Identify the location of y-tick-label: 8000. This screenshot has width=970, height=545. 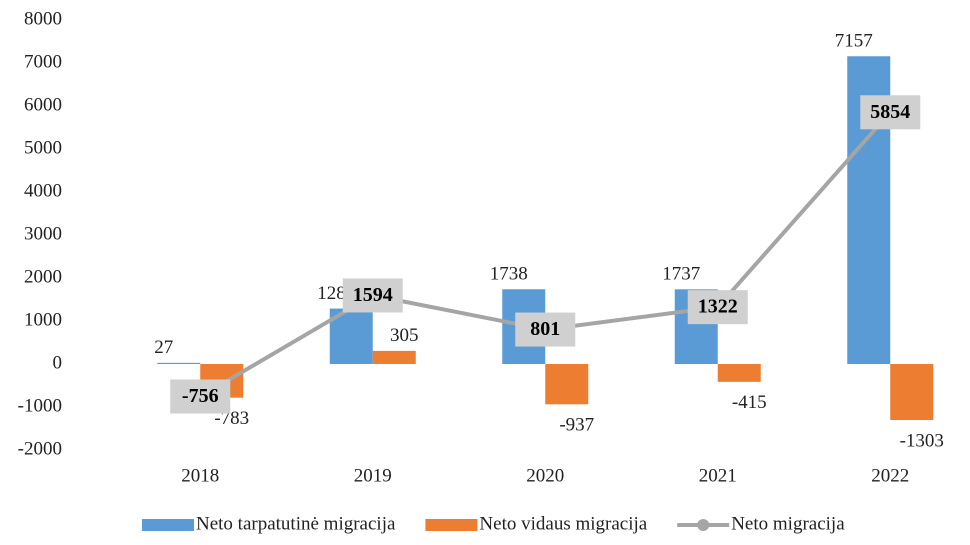
(43, 18).